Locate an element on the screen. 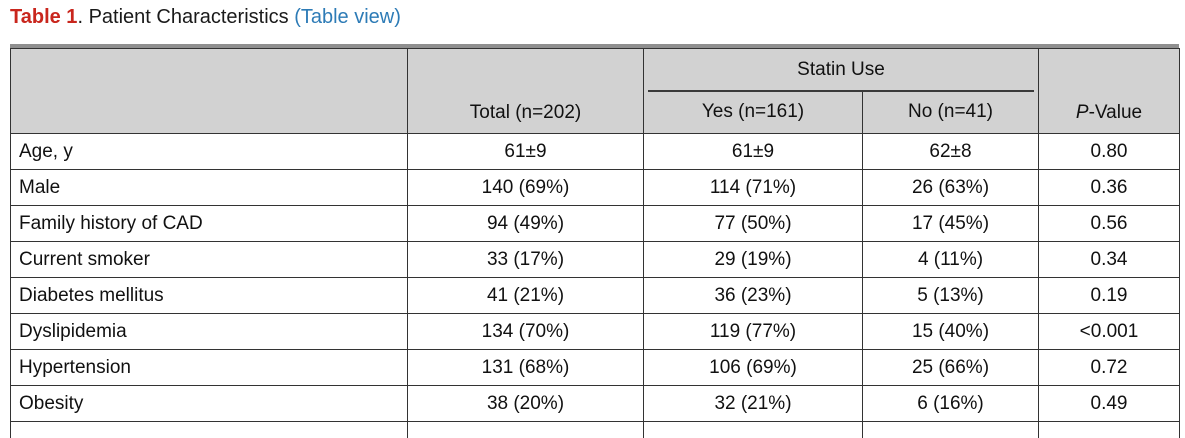 The height and width of the screenshot is (438, 1185). statin-use-group-label: Statin Use is located at coordinates (841, 70).